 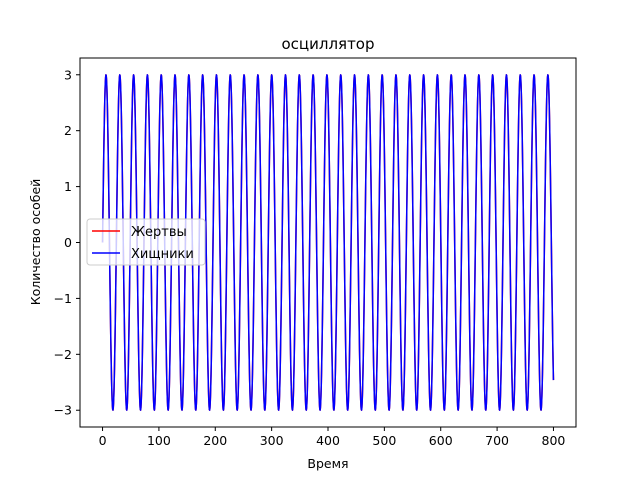 I want to click on legend-label-1: Жертвы, so click(x=159, y=232).